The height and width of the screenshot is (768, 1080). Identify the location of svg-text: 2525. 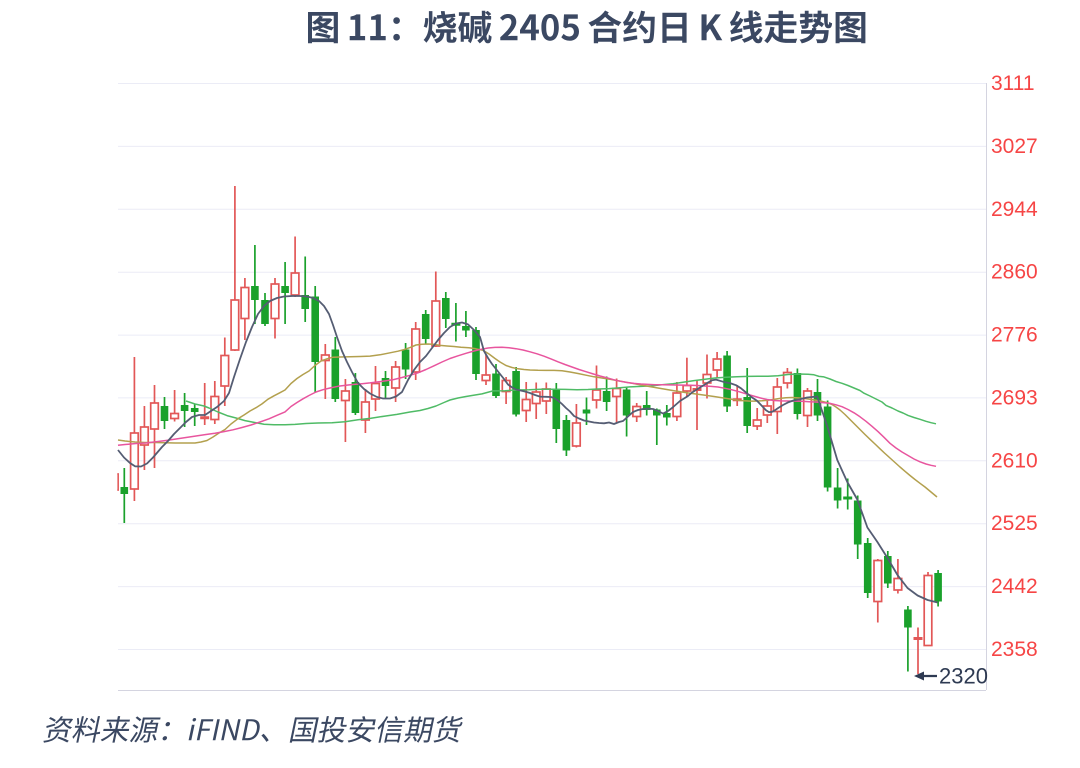
(1014, 523).